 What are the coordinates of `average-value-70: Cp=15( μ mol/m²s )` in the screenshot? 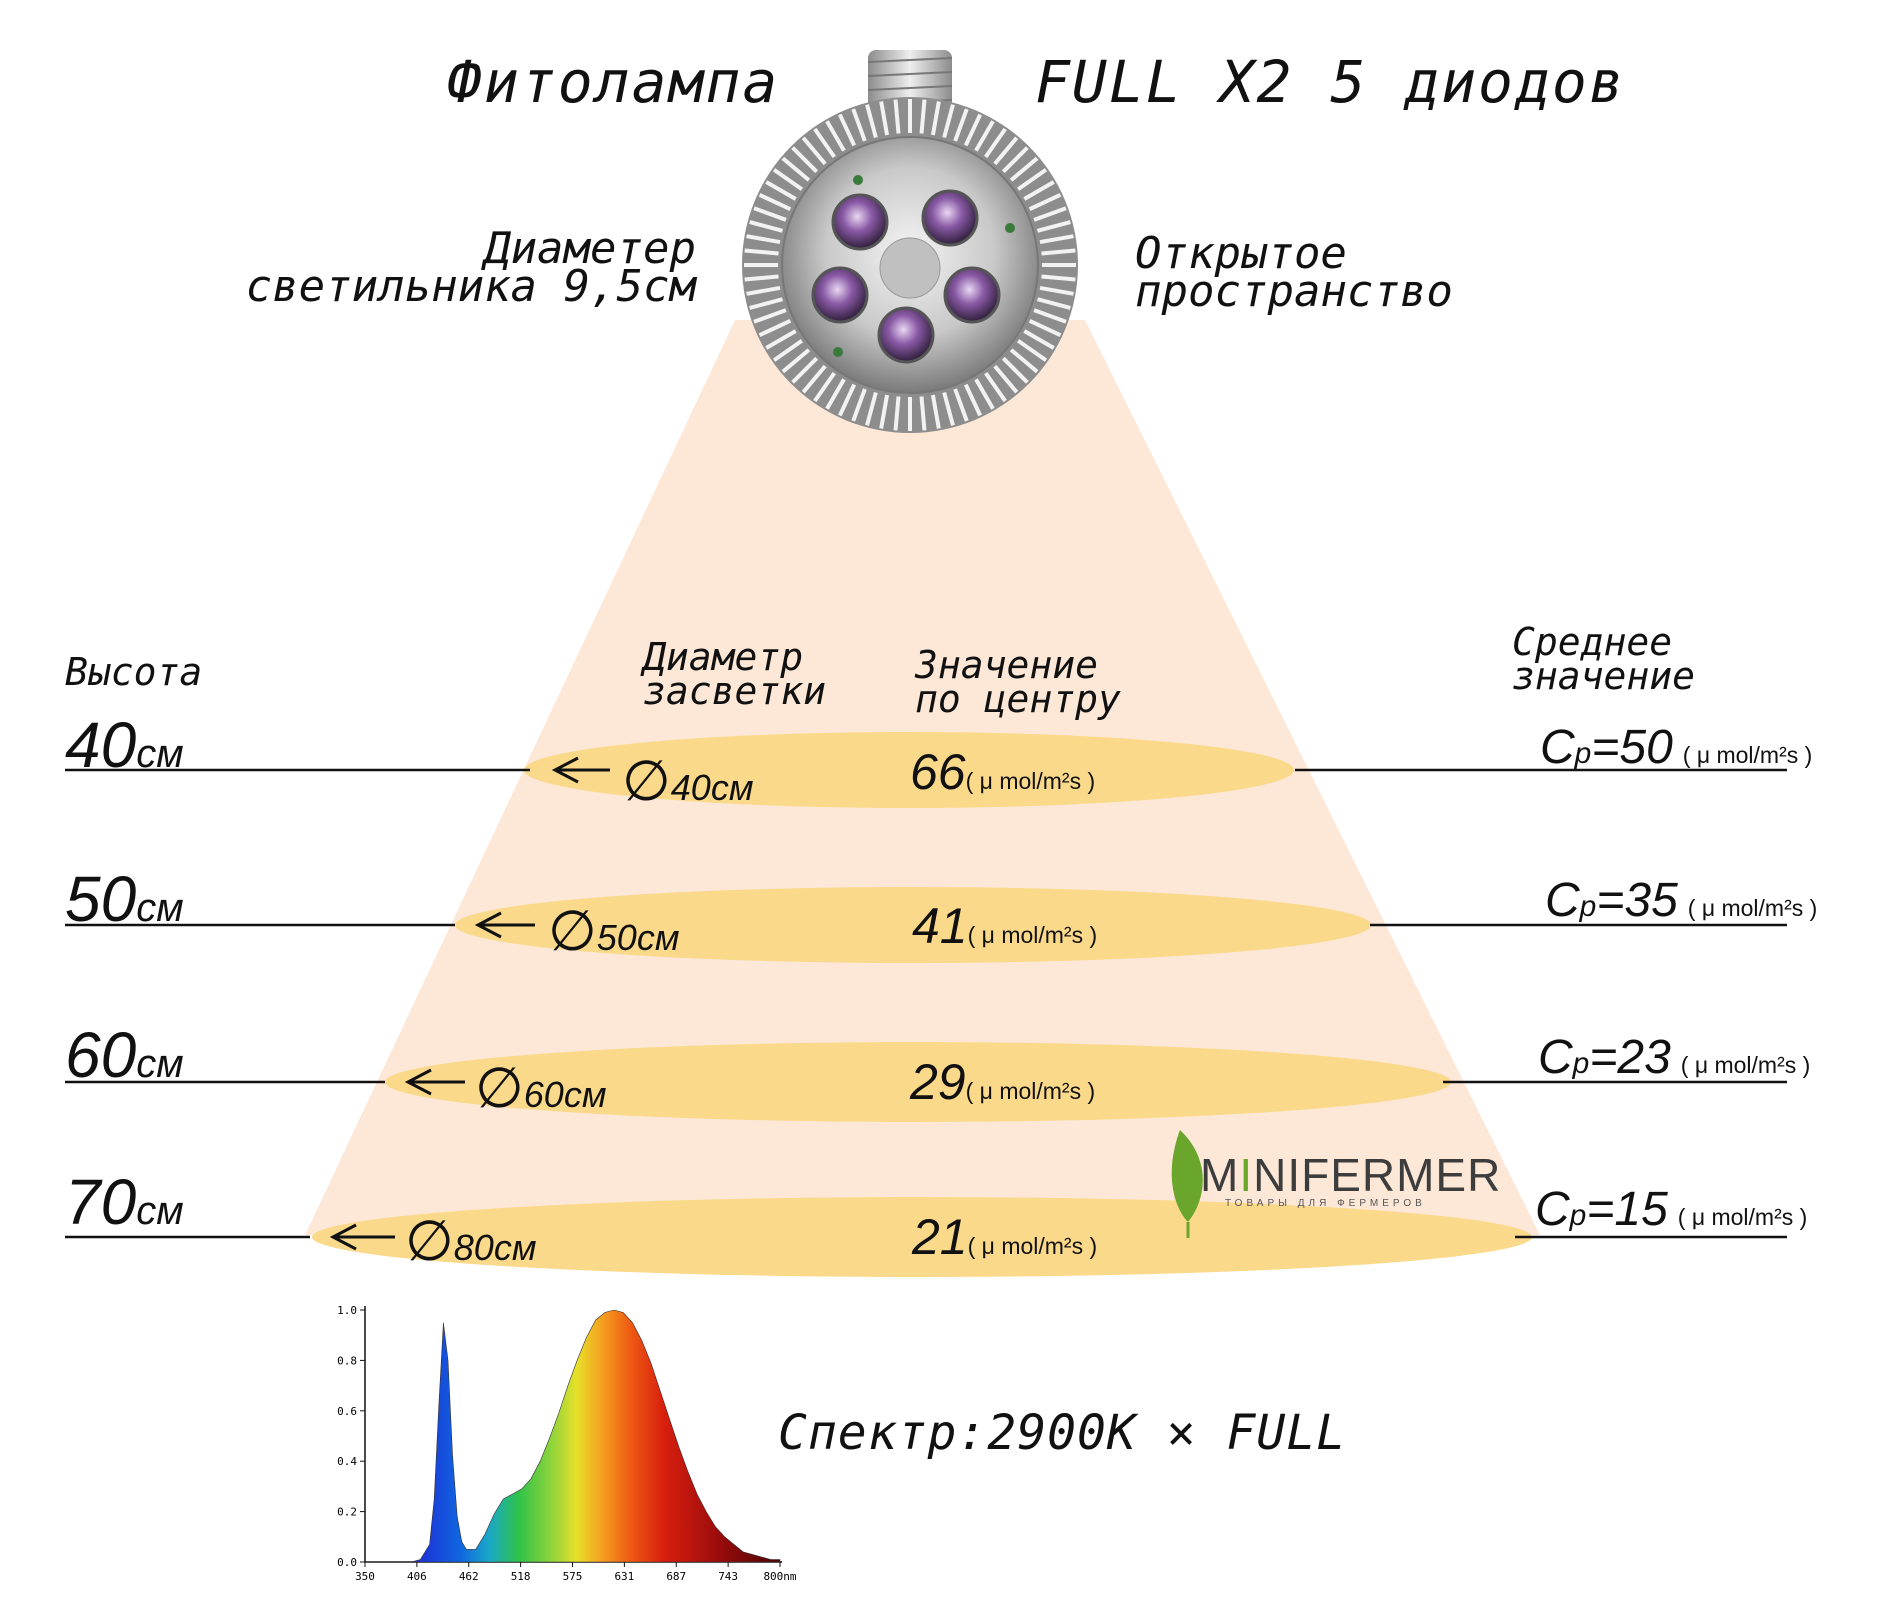 It's located at (1671, 1209).